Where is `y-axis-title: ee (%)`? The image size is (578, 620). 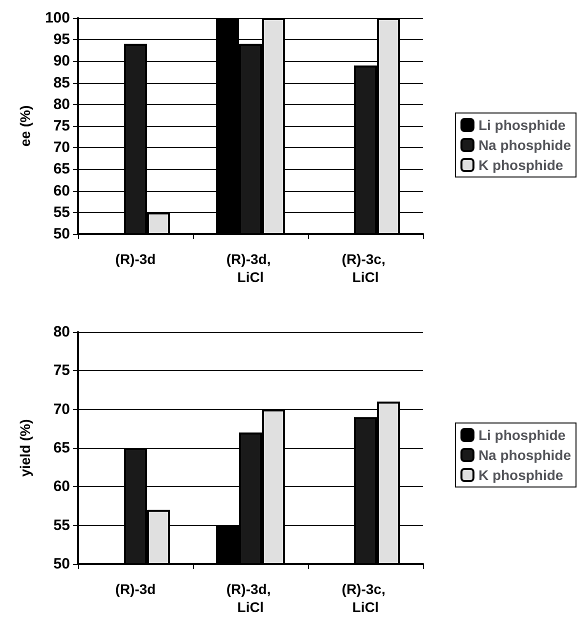
y-axis-title: ee (%) is located at coordinates (25, 126).